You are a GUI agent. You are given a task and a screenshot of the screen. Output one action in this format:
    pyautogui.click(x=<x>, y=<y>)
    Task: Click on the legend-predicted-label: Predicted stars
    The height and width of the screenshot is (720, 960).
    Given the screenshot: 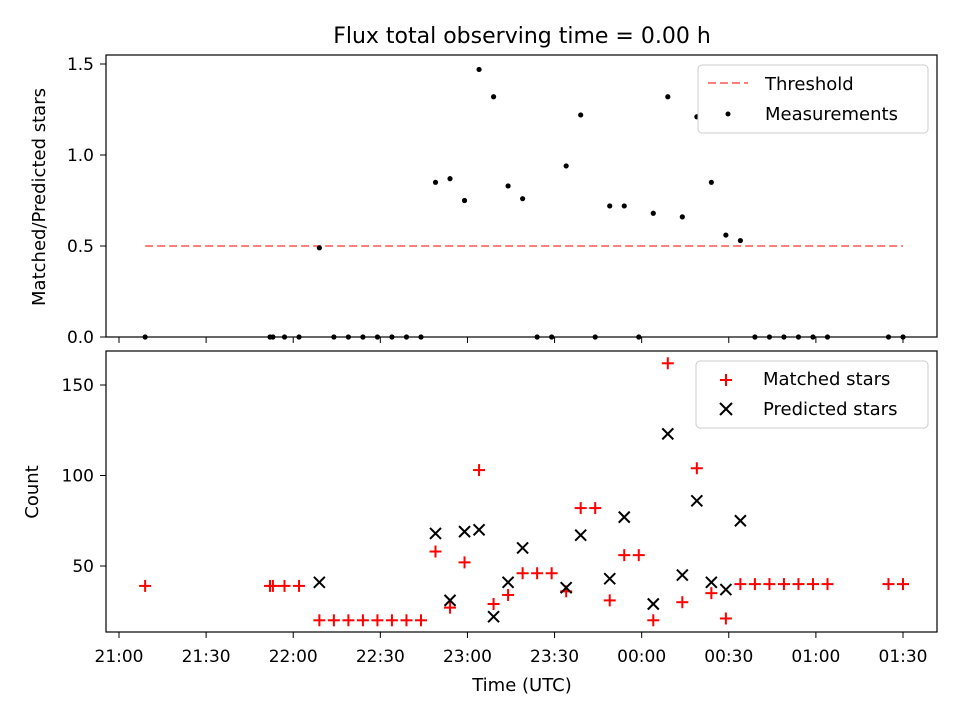 What is the action you would take?
    pyautogui.click(x=830, y=409)
    